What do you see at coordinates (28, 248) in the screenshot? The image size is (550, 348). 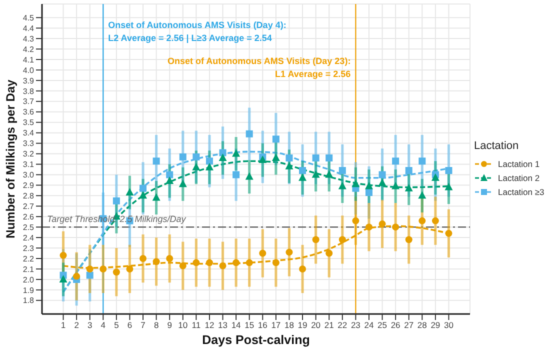 I see `y-tick-label: 2.3` at bounding box center [28, 248].